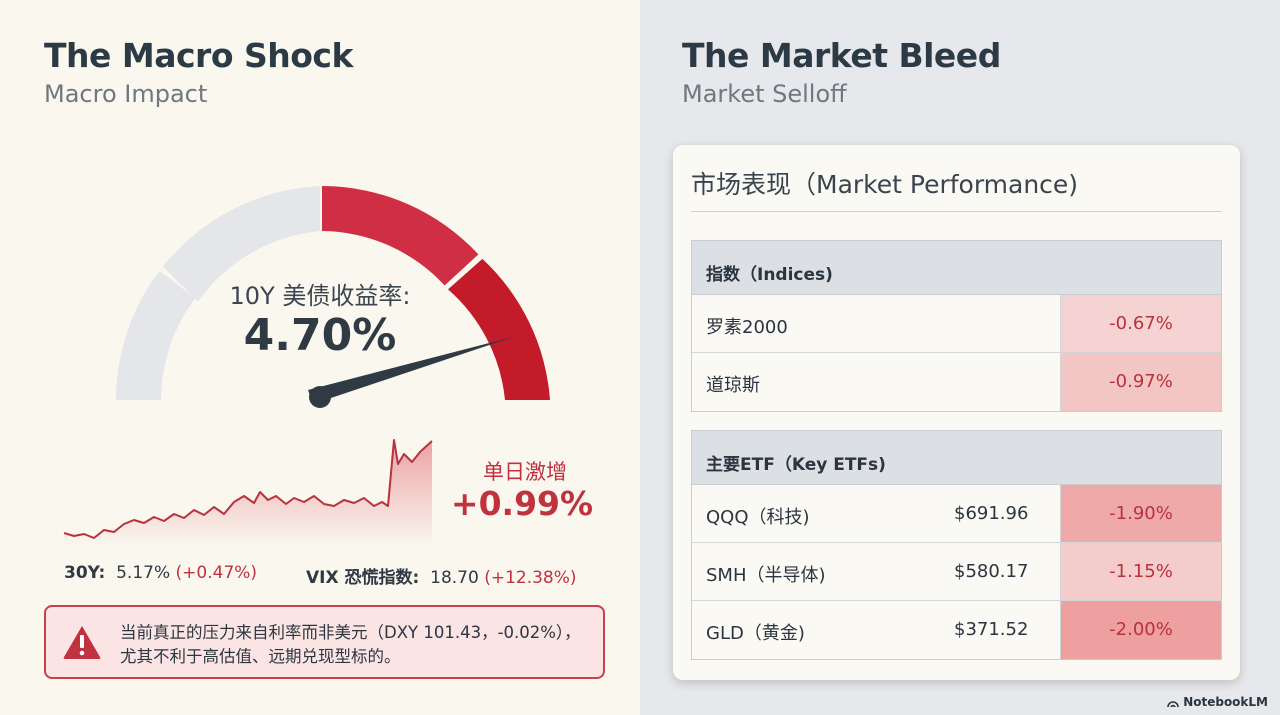  What do you see at coordinates (363, 578) in the screenshot?
I see `stat-vix-label: VIX 恐慌指数:` at bounding box center [363, 578].